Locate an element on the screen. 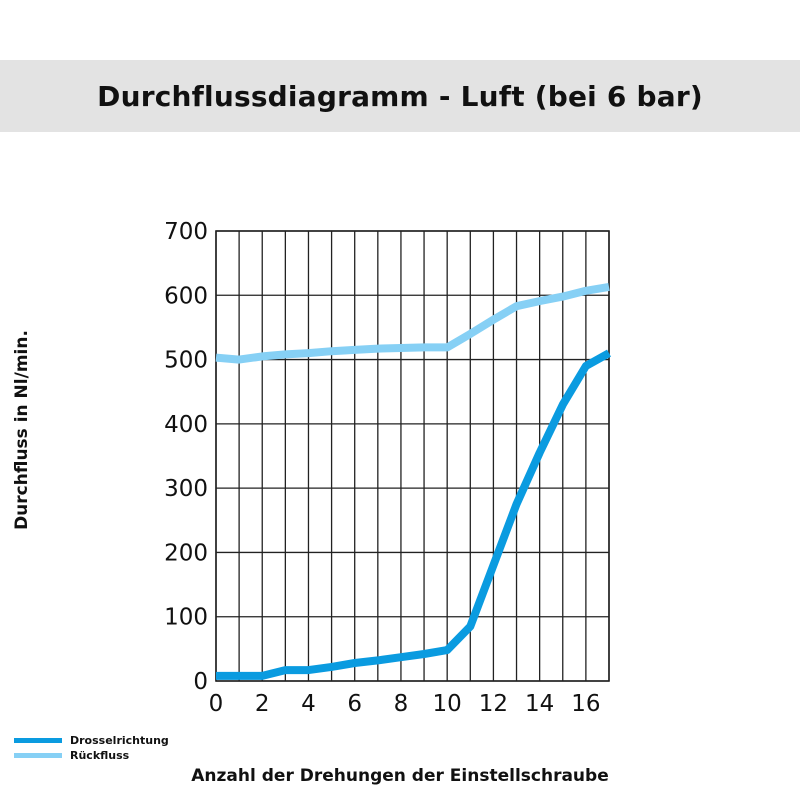 The height and width of the screenshot is (800, 800). x-tick-label: 14 is located at coordinates (539, 704).